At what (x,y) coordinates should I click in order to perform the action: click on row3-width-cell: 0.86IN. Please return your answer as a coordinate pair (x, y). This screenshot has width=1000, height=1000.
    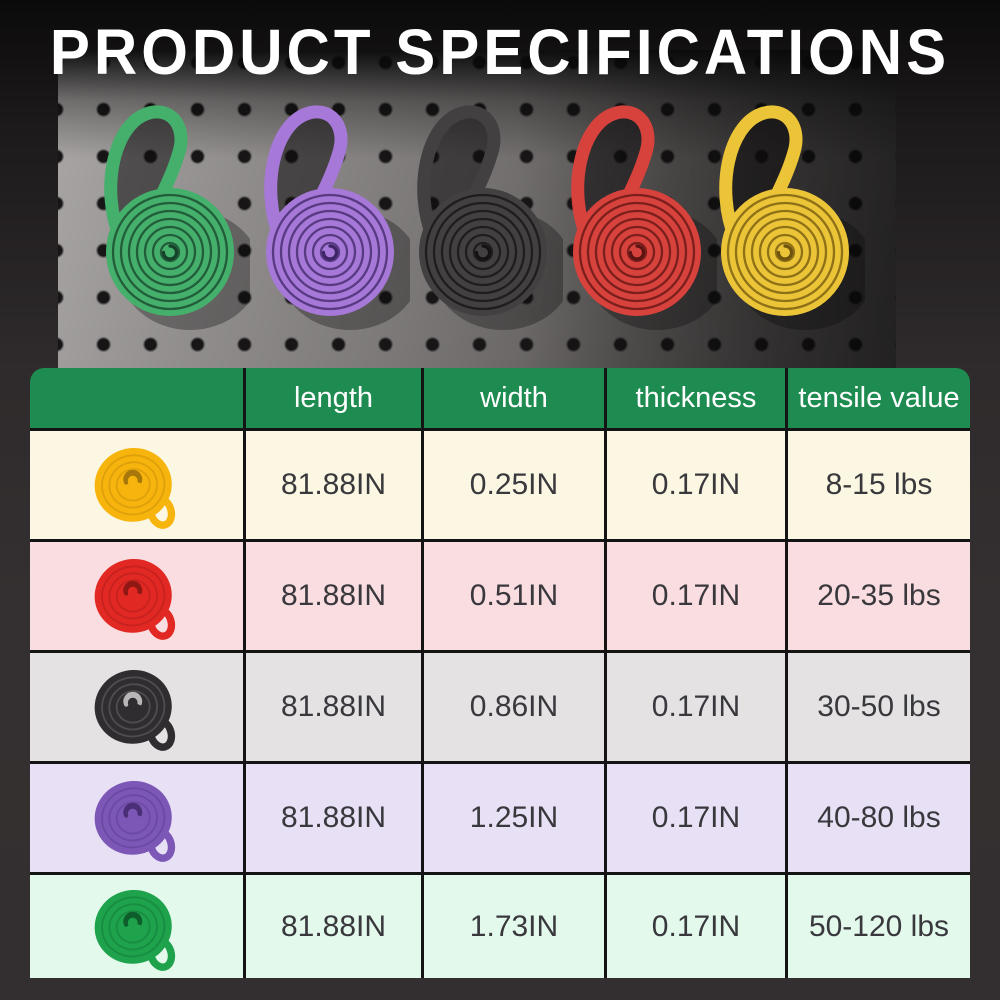
    Looking at the image, I should click on (514, 707).